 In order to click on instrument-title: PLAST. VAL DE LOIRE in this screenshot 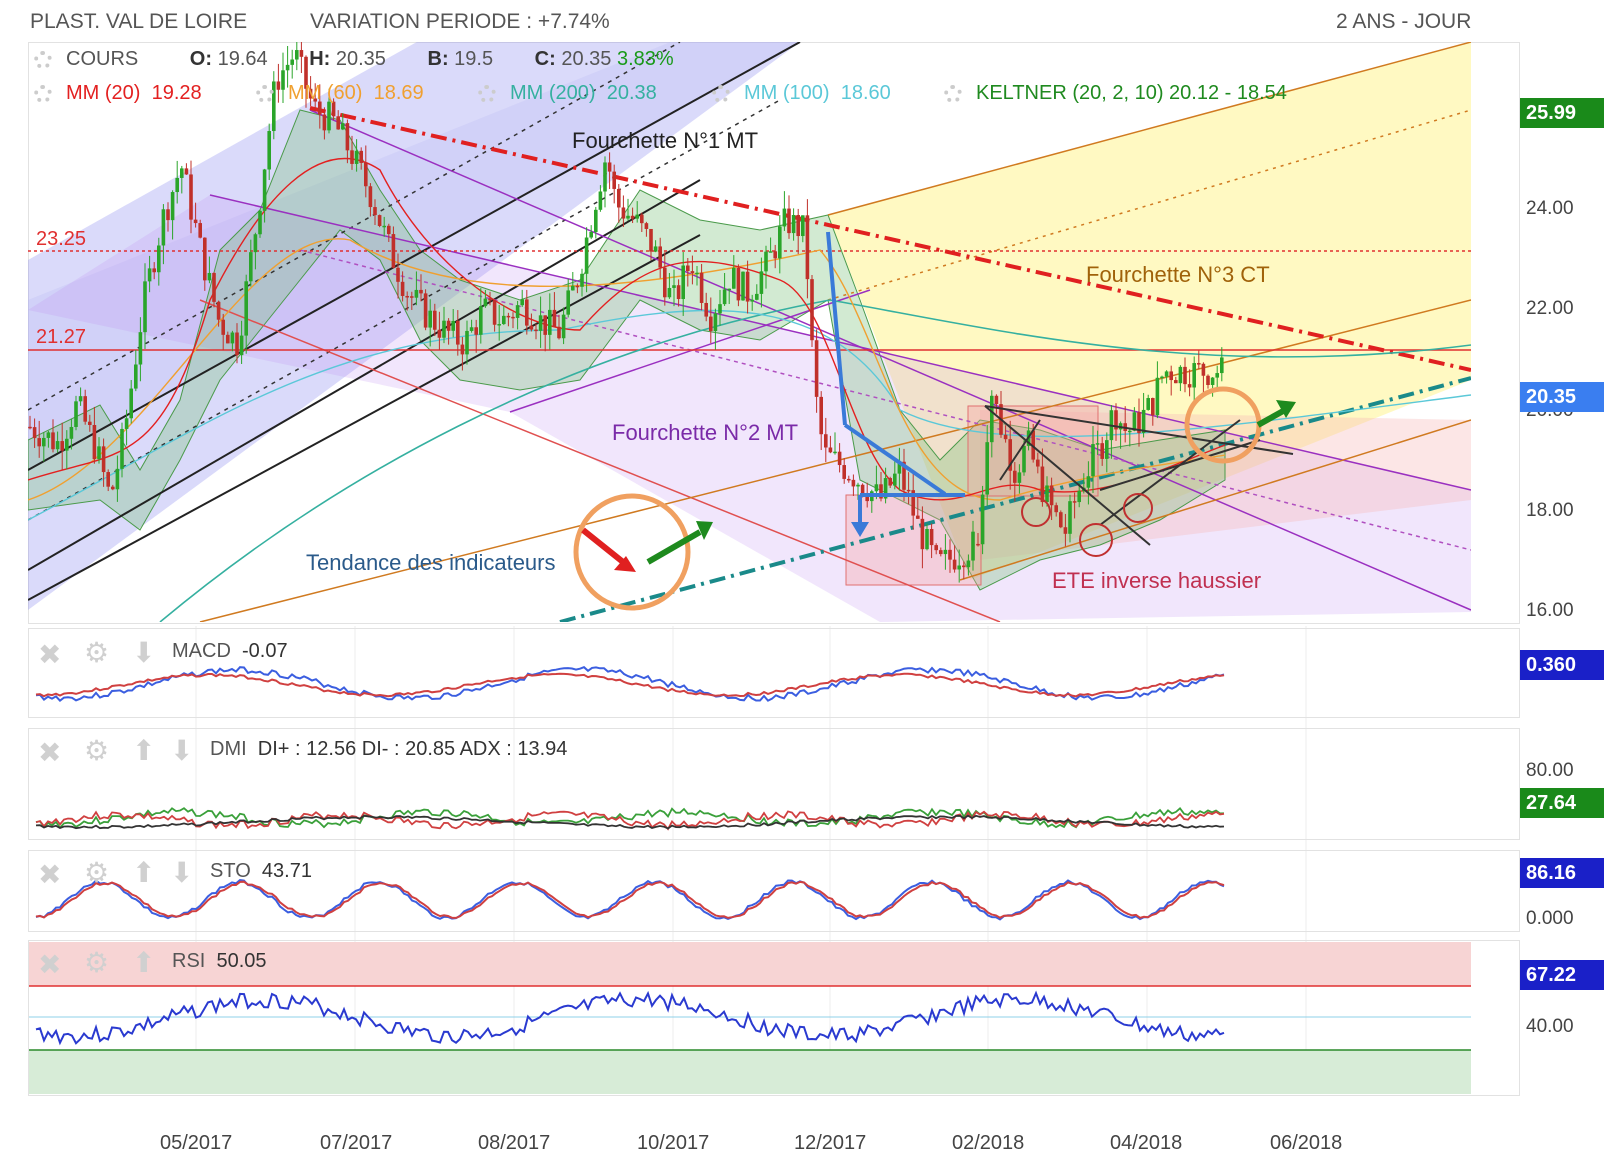, I will do `click(139, 21)`.